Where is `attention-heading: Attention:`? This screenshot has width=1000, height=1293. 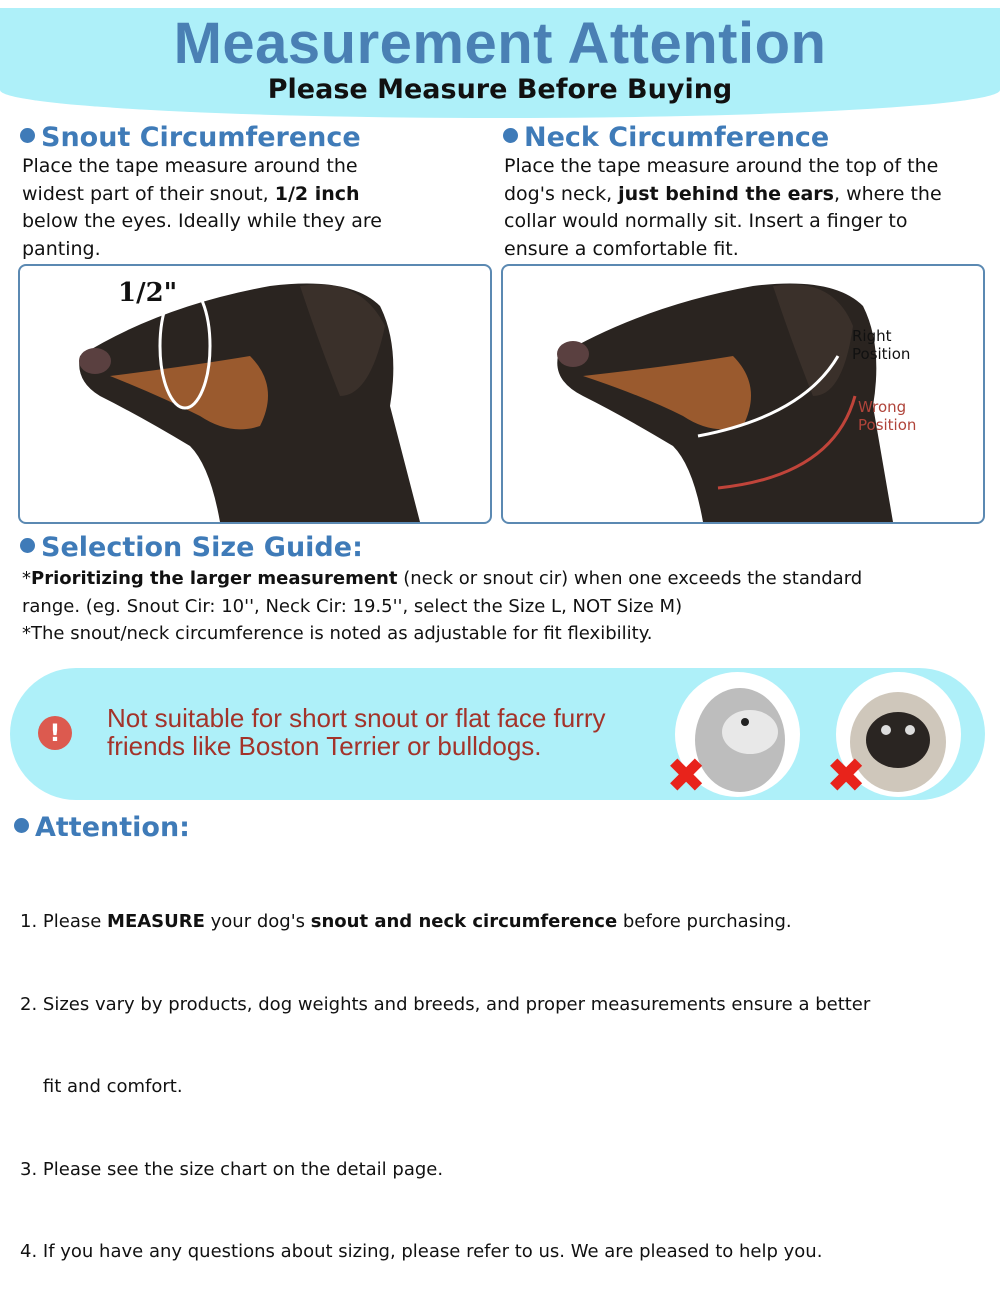 attention-heading: Attention: is located at coordinates (102, 827).